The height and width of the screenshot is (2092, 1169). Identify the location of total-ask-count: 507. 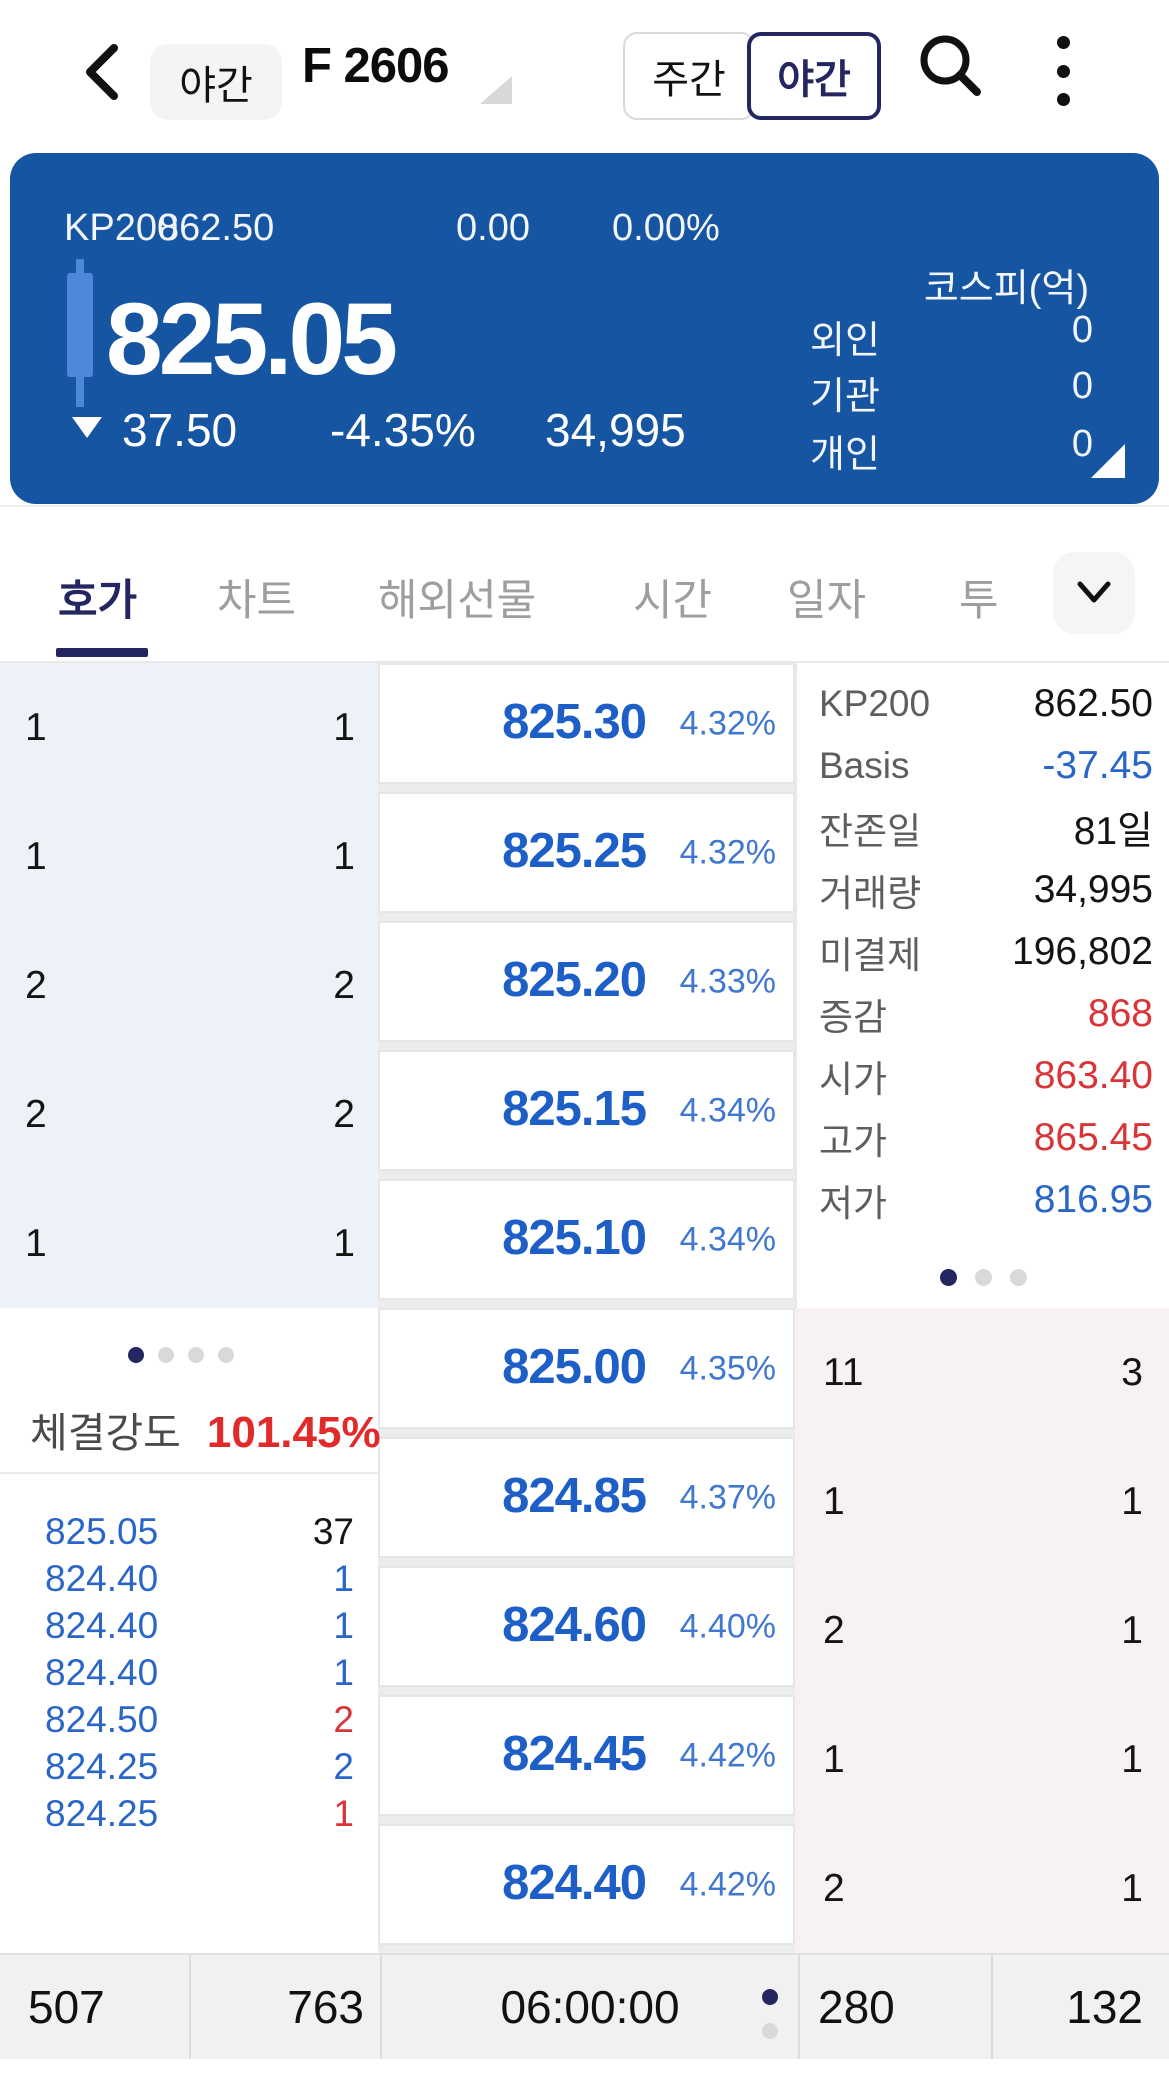
(95, 2007).